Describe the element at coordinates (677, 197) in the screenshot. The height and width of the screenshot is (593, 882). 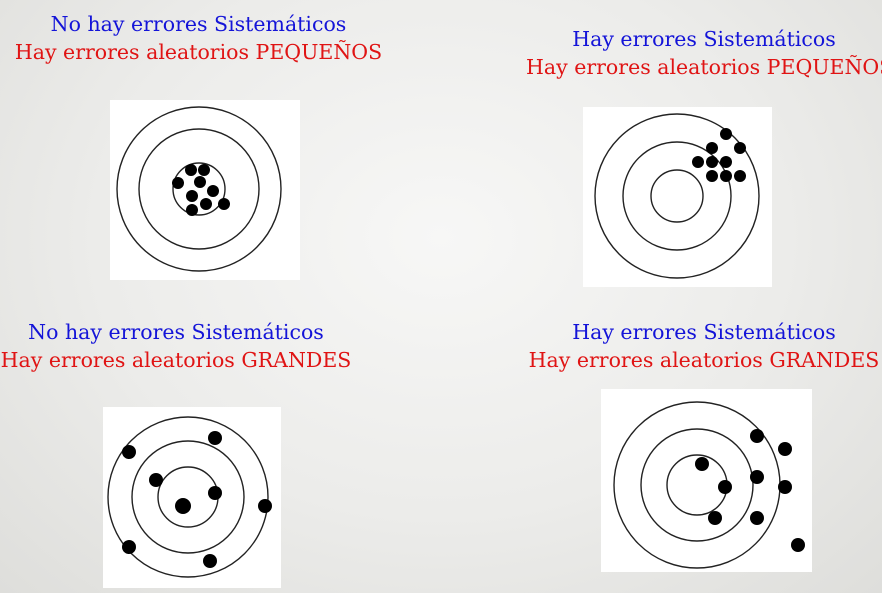
I see `target-tight-offset-icon` at that location.